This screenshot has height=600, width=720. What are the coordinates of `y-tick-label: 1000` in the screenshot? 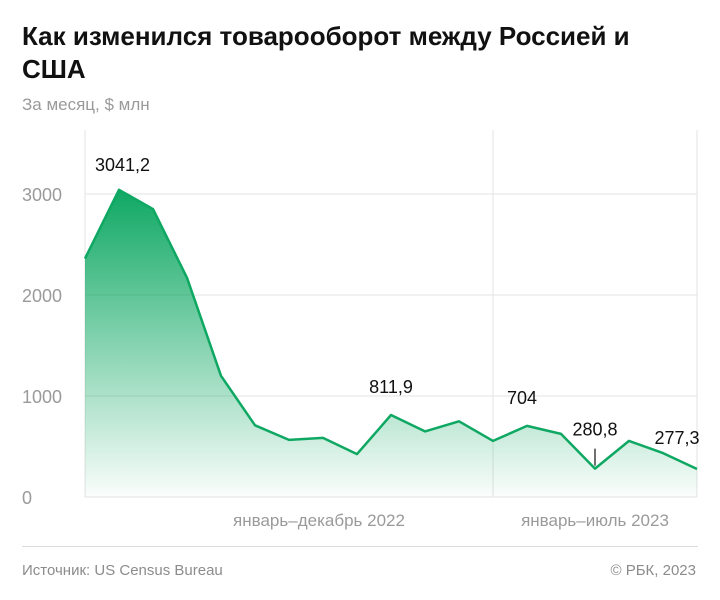 It's located at (42, 397).